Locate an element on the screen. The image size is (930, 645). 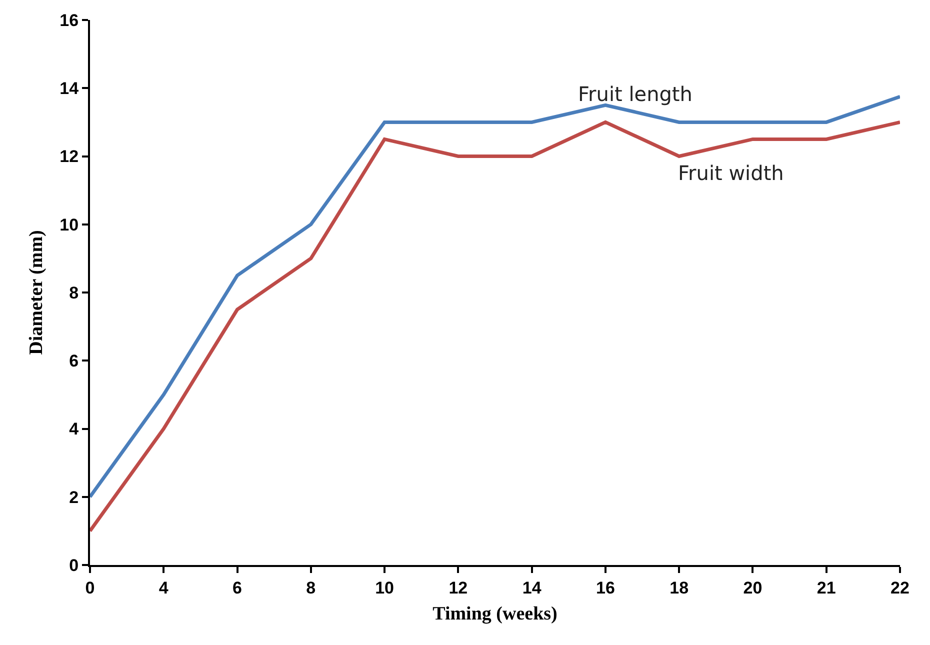
x-tick-label: 12 is located at coordinates (458, 588).